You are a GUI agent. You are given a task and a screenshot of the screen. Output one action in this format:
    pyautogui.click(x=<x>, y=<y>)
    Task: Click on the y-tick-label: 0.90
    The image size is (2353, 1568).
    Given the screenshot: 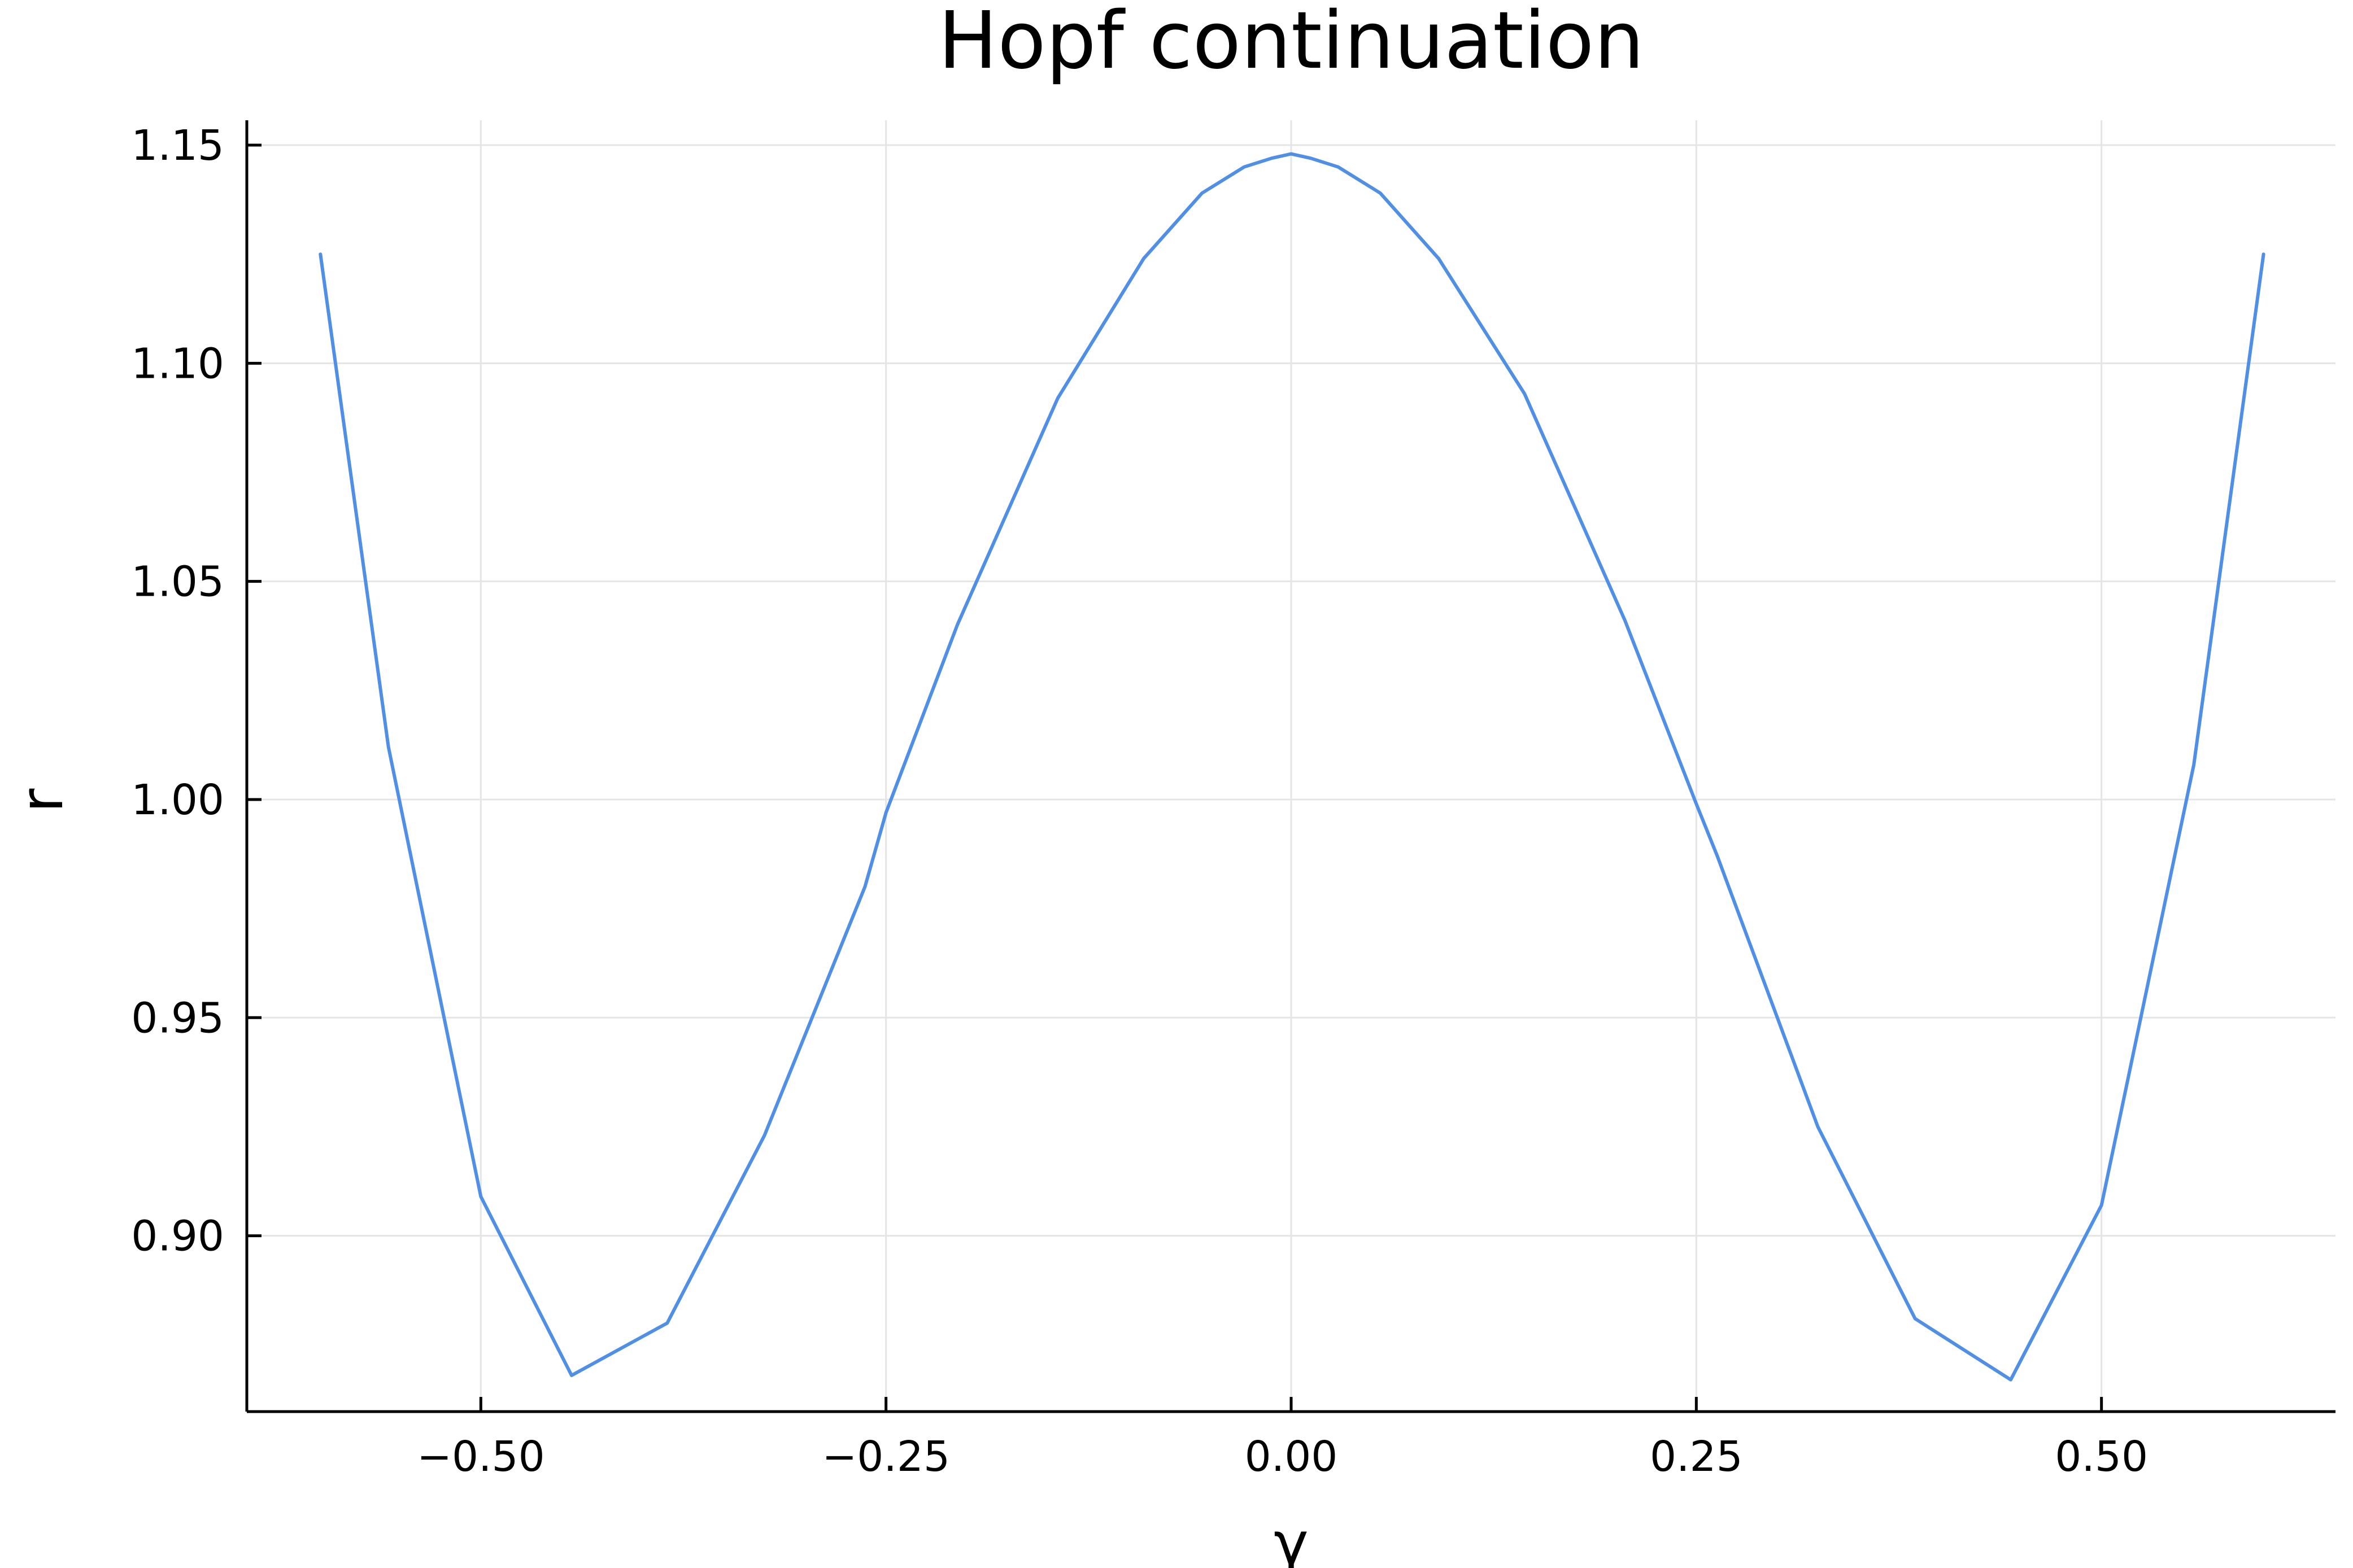 What is the action you would take?
    pyautogui.click(x=177, y=1236)
    